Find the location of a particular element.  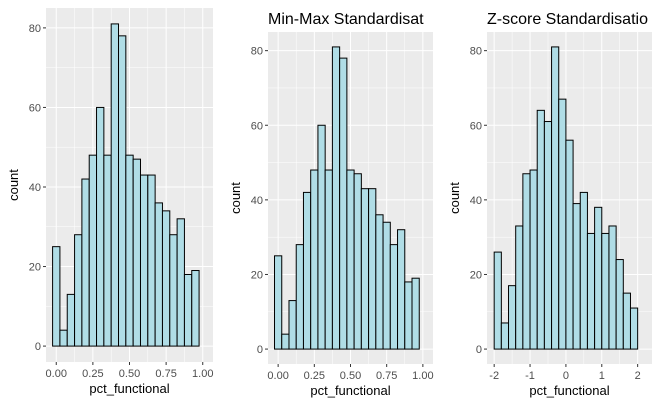

chart-title: Z-score Standardisatio is located at coordinates (567, 19).